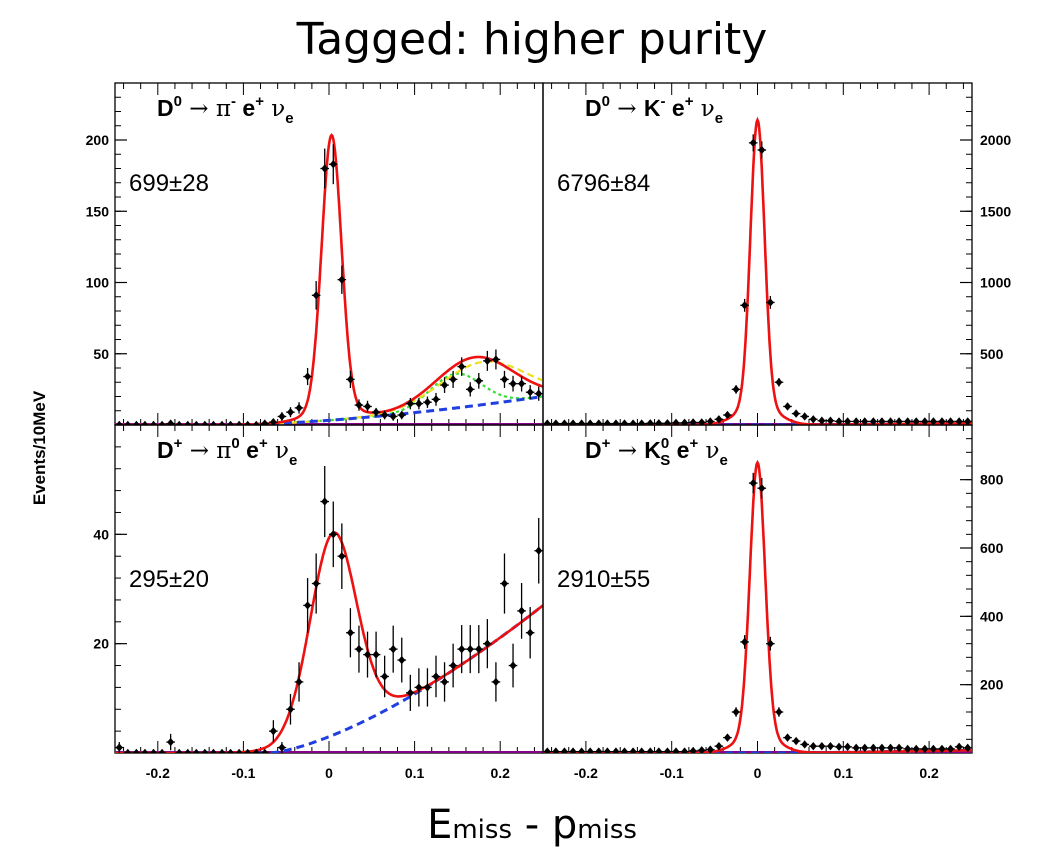 This screenshot has width=1055, height=848. I want to click on decay-arrow: →, so click(199, 109).